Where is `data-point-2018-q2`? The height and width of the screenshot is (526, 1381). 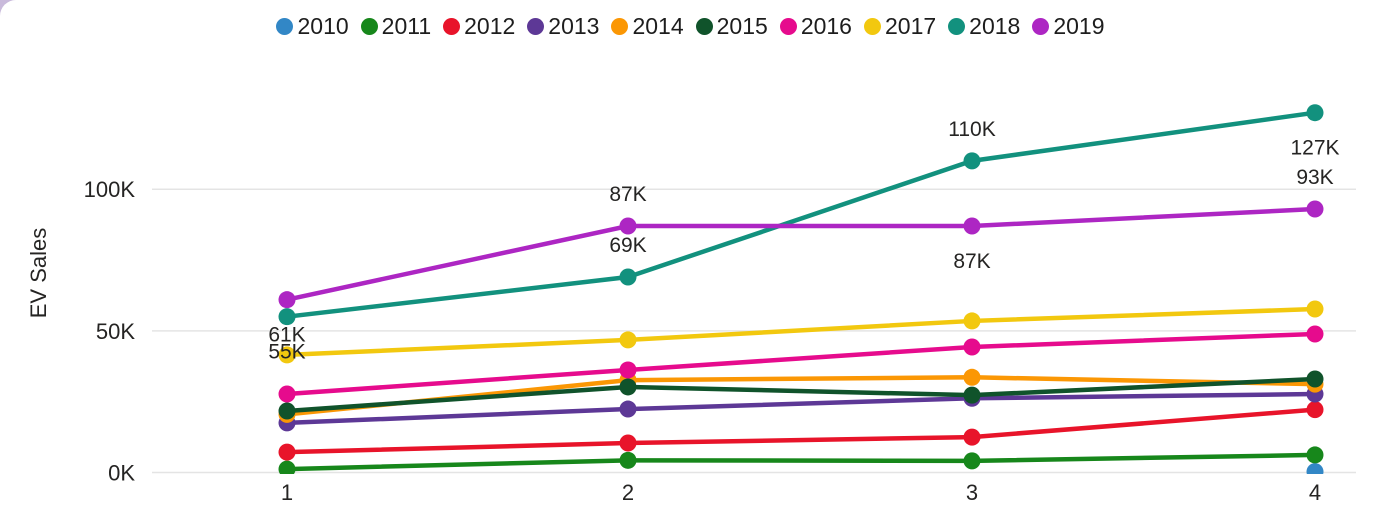
data-point-2018-q2 is located at coordinates (628, 277).